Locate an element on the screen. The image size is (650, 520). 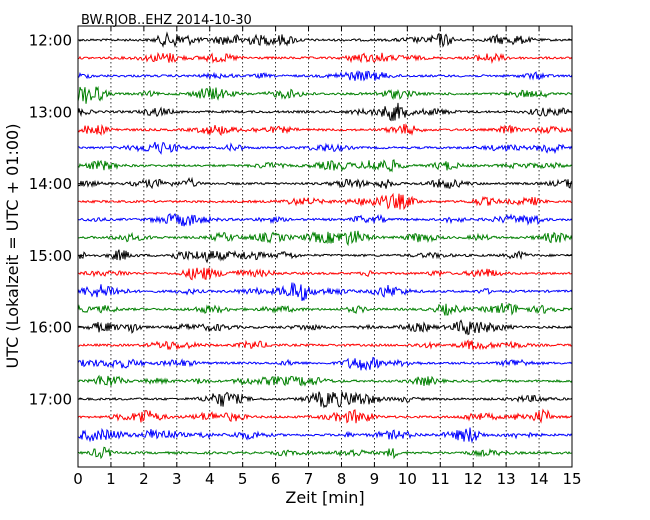
x-tick-labels: 0 1 2 3 4 5 6 7 8 9 10 11 12 13 14 15 is located at coordinates (327, 479).